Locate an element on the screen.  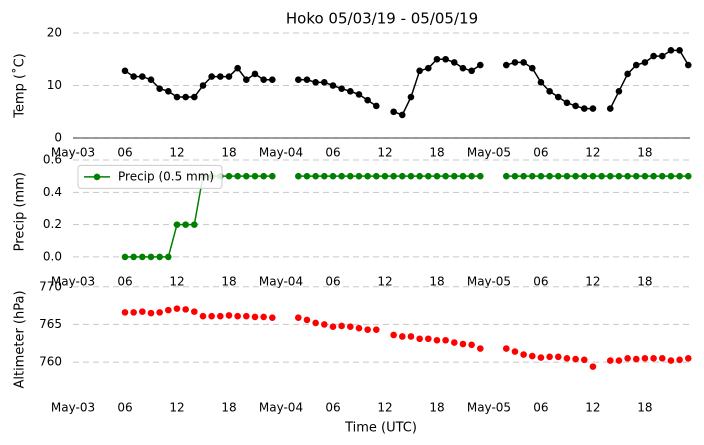
y-tick-label: 770 is located at coordinates (50, 286).